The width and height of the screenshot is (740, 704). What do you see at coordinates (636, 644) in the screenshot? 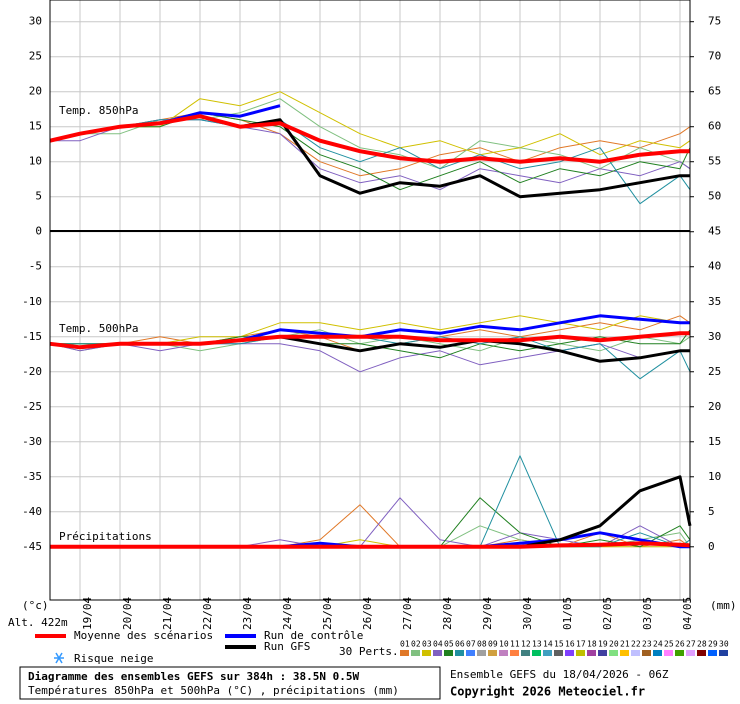
I see `pert-legend-label: 22` at bounding box center [636, 644].